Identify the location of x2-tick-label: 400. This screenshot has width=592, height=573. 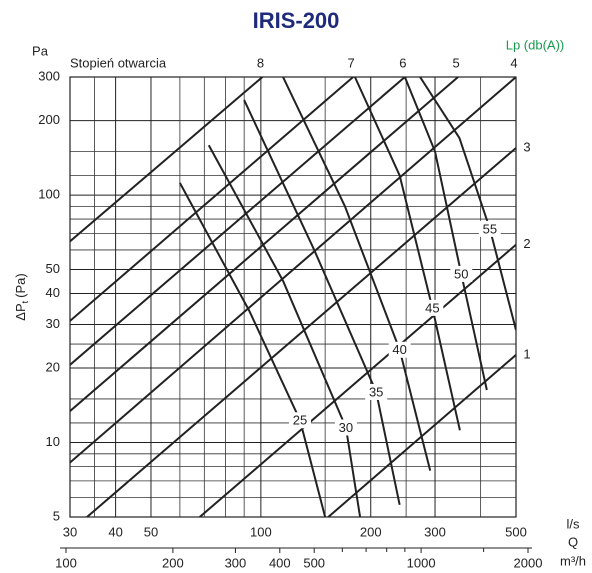
(280, 562).